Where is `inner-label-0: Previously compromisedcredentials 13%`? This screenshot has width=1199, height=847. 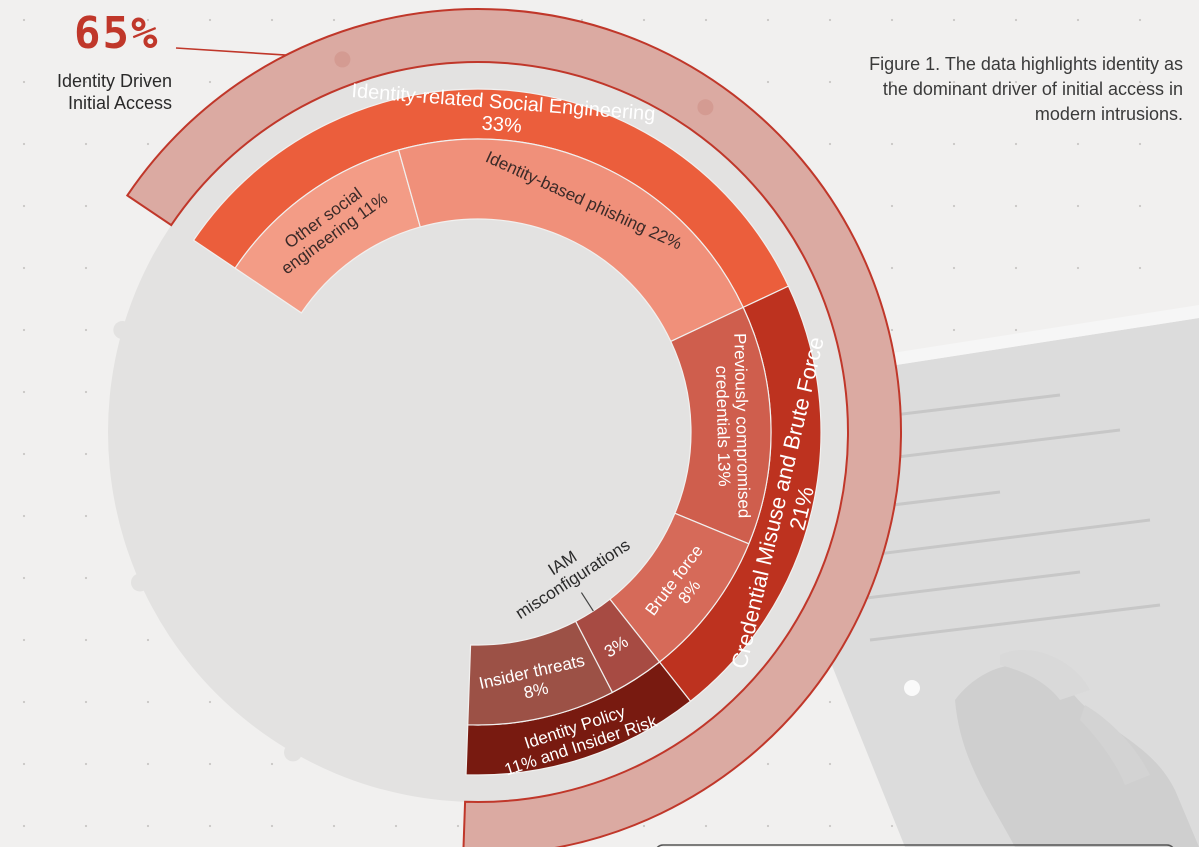
inner-label-0: Previously compromisedcredentials 13% is located at coordinates (732, 426).